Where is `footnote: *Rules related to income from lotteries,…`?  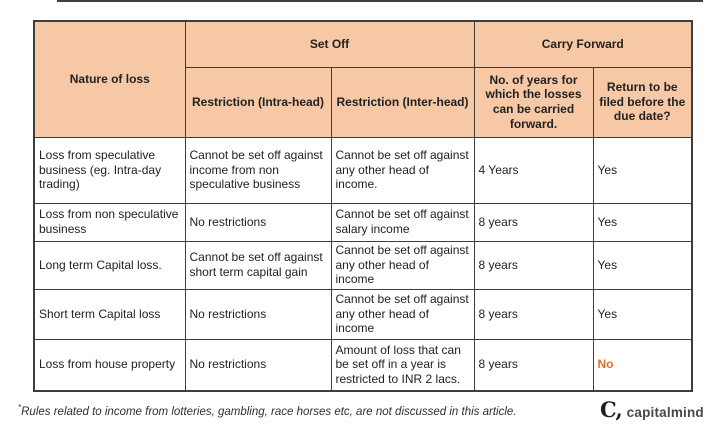
footnote: *Rules related to income from lotteries,… is located at coordinates (267, 410).